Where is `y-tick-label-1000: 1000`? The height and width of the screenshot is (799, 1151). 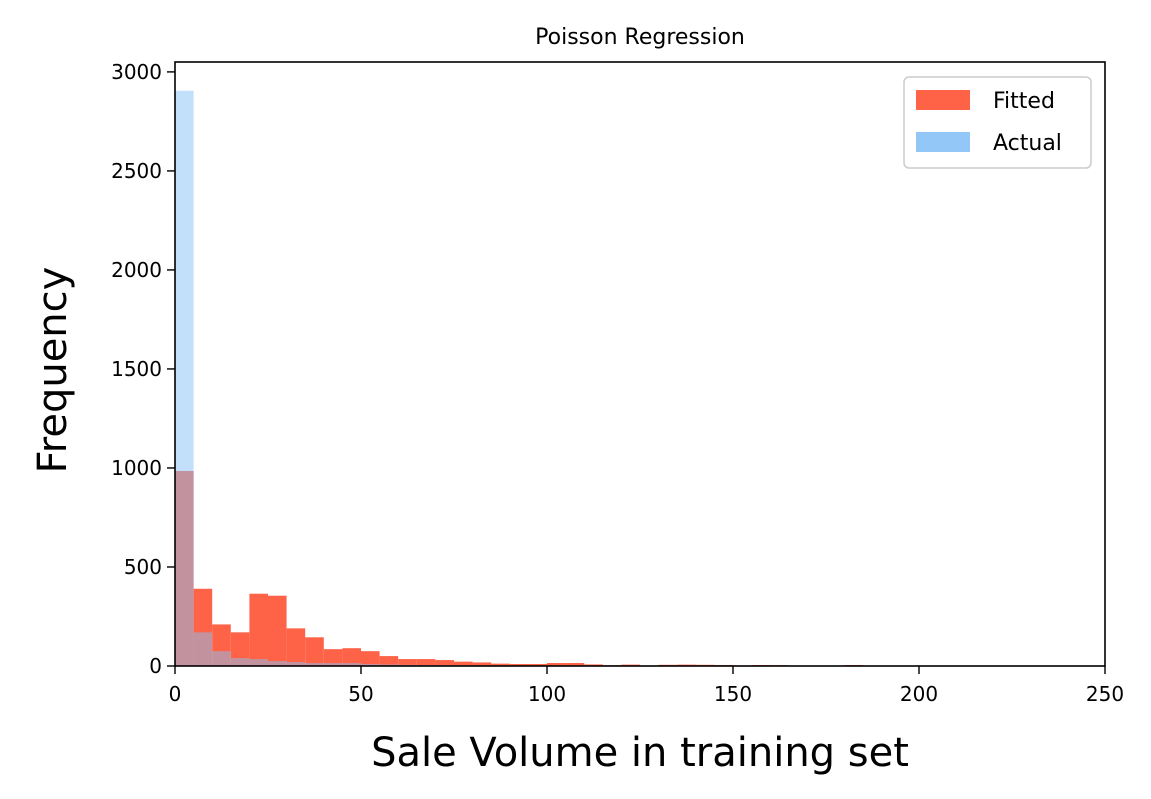
y-tick-label-1000: 1000 is located at coordinates (136, 468).